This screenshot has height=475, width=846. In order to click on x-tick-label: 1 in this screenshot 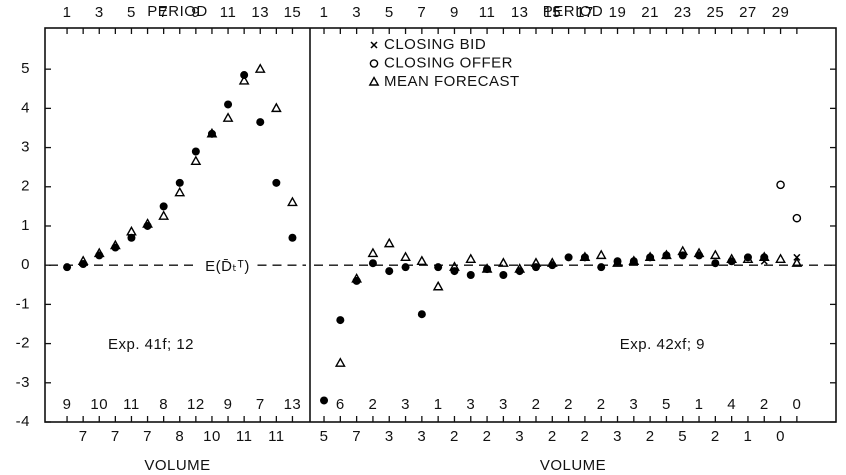, I will do `click(324, 12)`.